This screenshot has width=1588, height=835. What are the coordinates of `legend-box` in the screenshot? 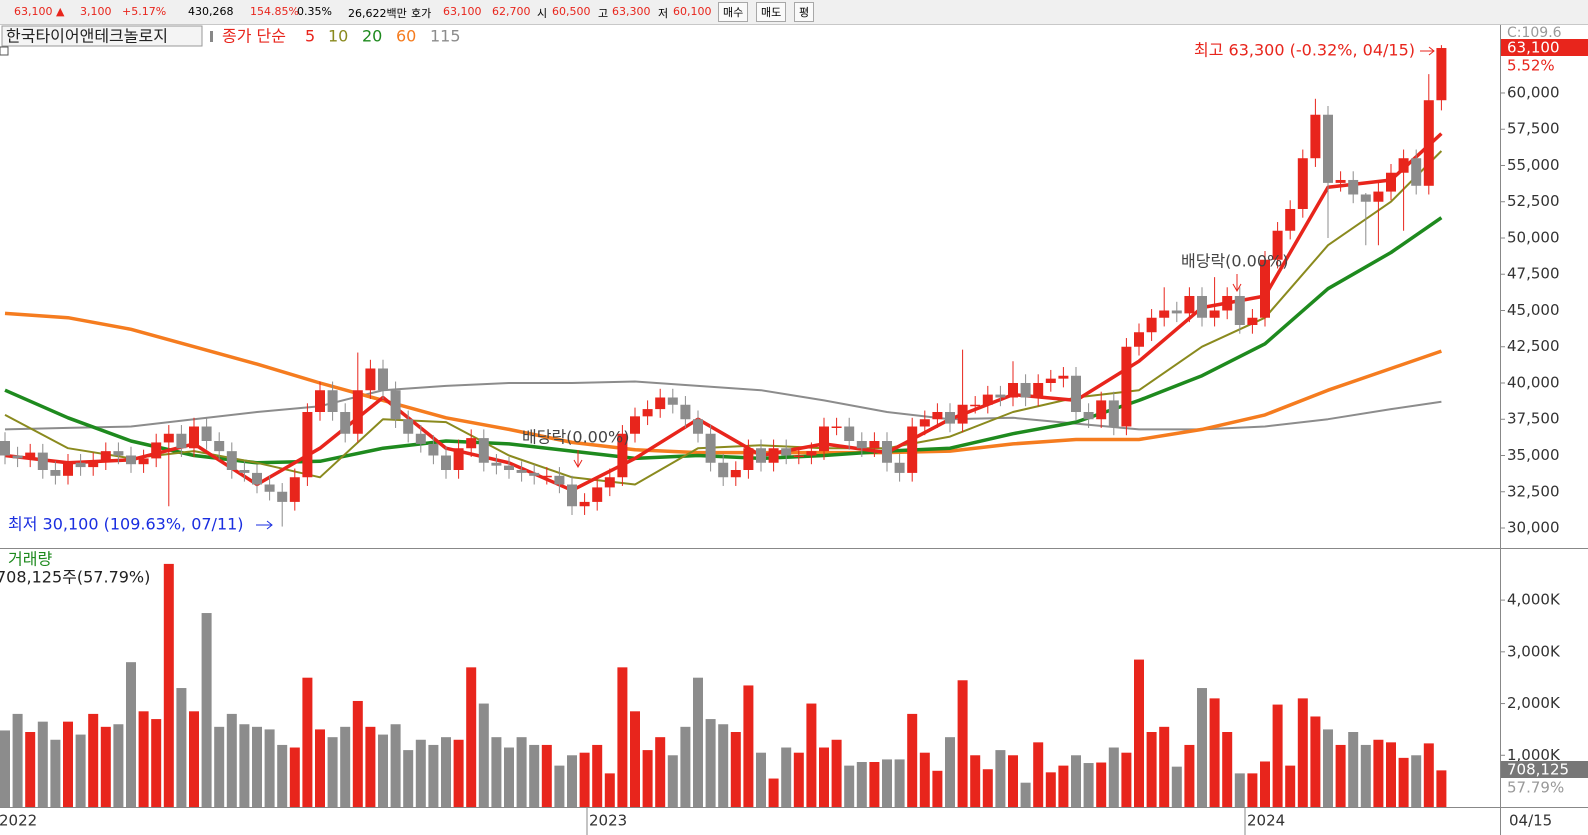 It's located at (102, 36).